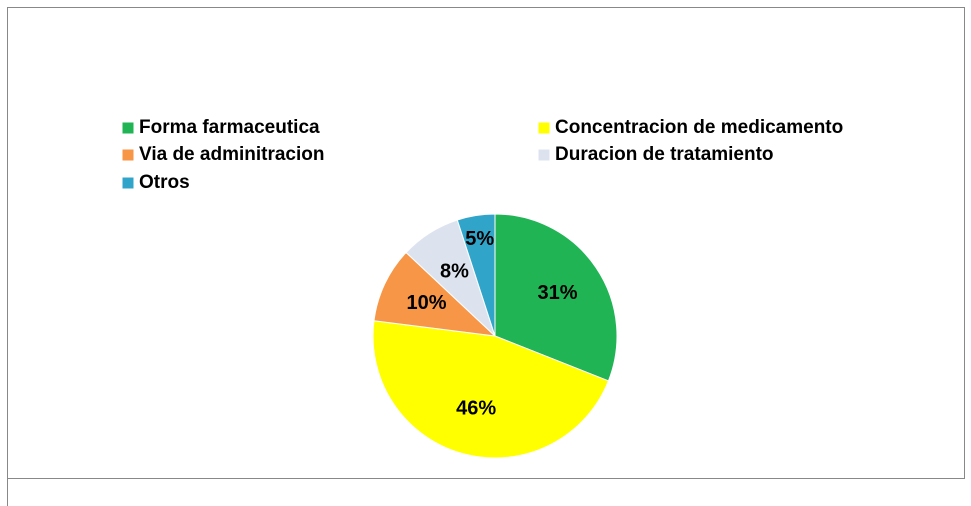  What do you see at coordinates (427, 303) in the screenshot?
I see `data-label: 10%` at bounding box center [427, 303].